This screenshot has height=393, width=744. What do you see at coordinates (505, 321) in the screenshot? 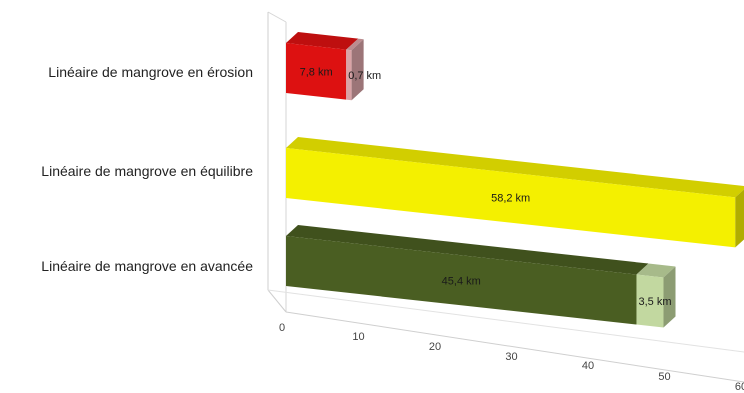
I see `floor-back-edge` at bounding box center [505, 321].